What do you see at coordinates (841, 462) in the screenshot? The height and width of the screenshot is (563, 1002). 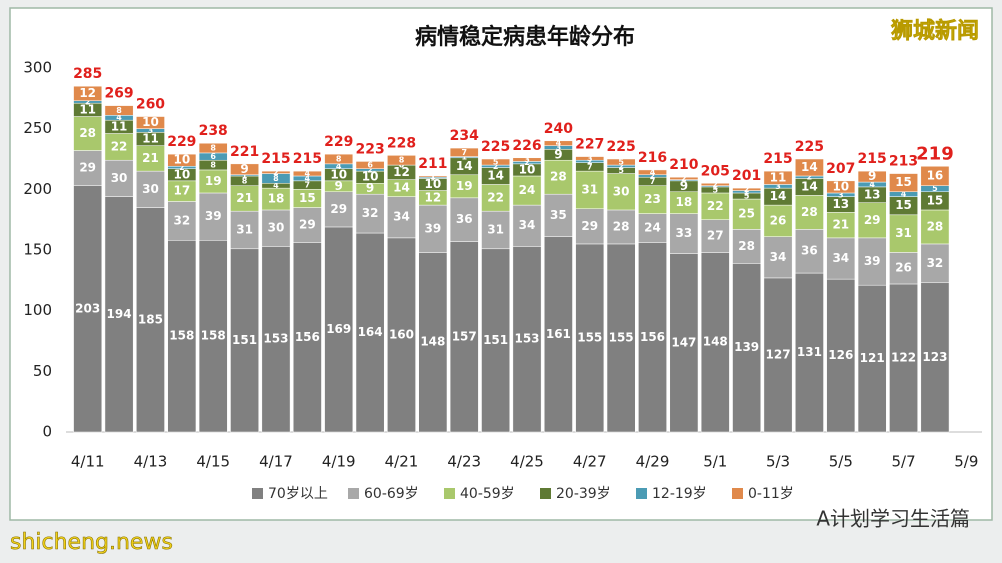 I see `x-tick-label: 5/5` at bounding box center [841, 462].